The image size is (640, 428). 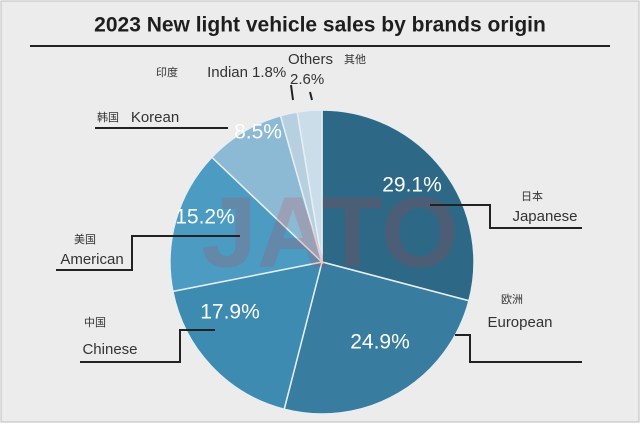 What do you see at coordinates (108, 117) in the screenshot?
I see `category-label-local: 韩国` at bounding box center [108, 117].